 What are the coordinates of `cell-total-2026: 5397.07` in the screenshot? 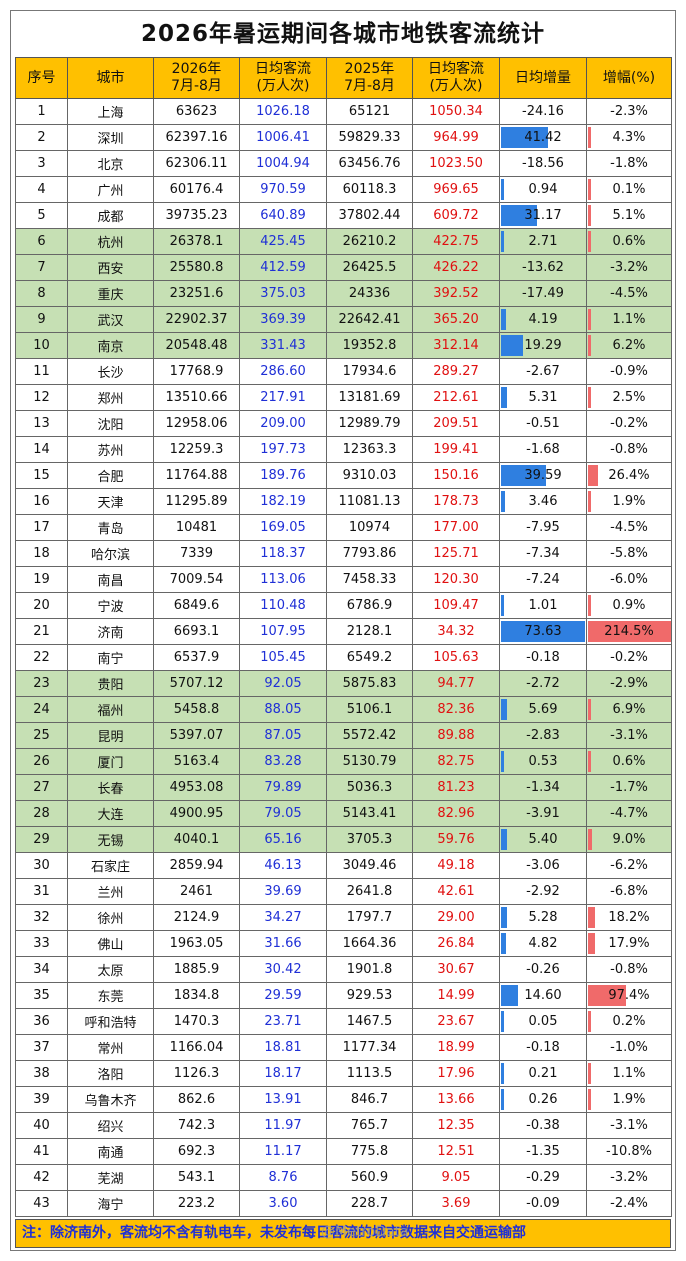 It's located at (196, 735).